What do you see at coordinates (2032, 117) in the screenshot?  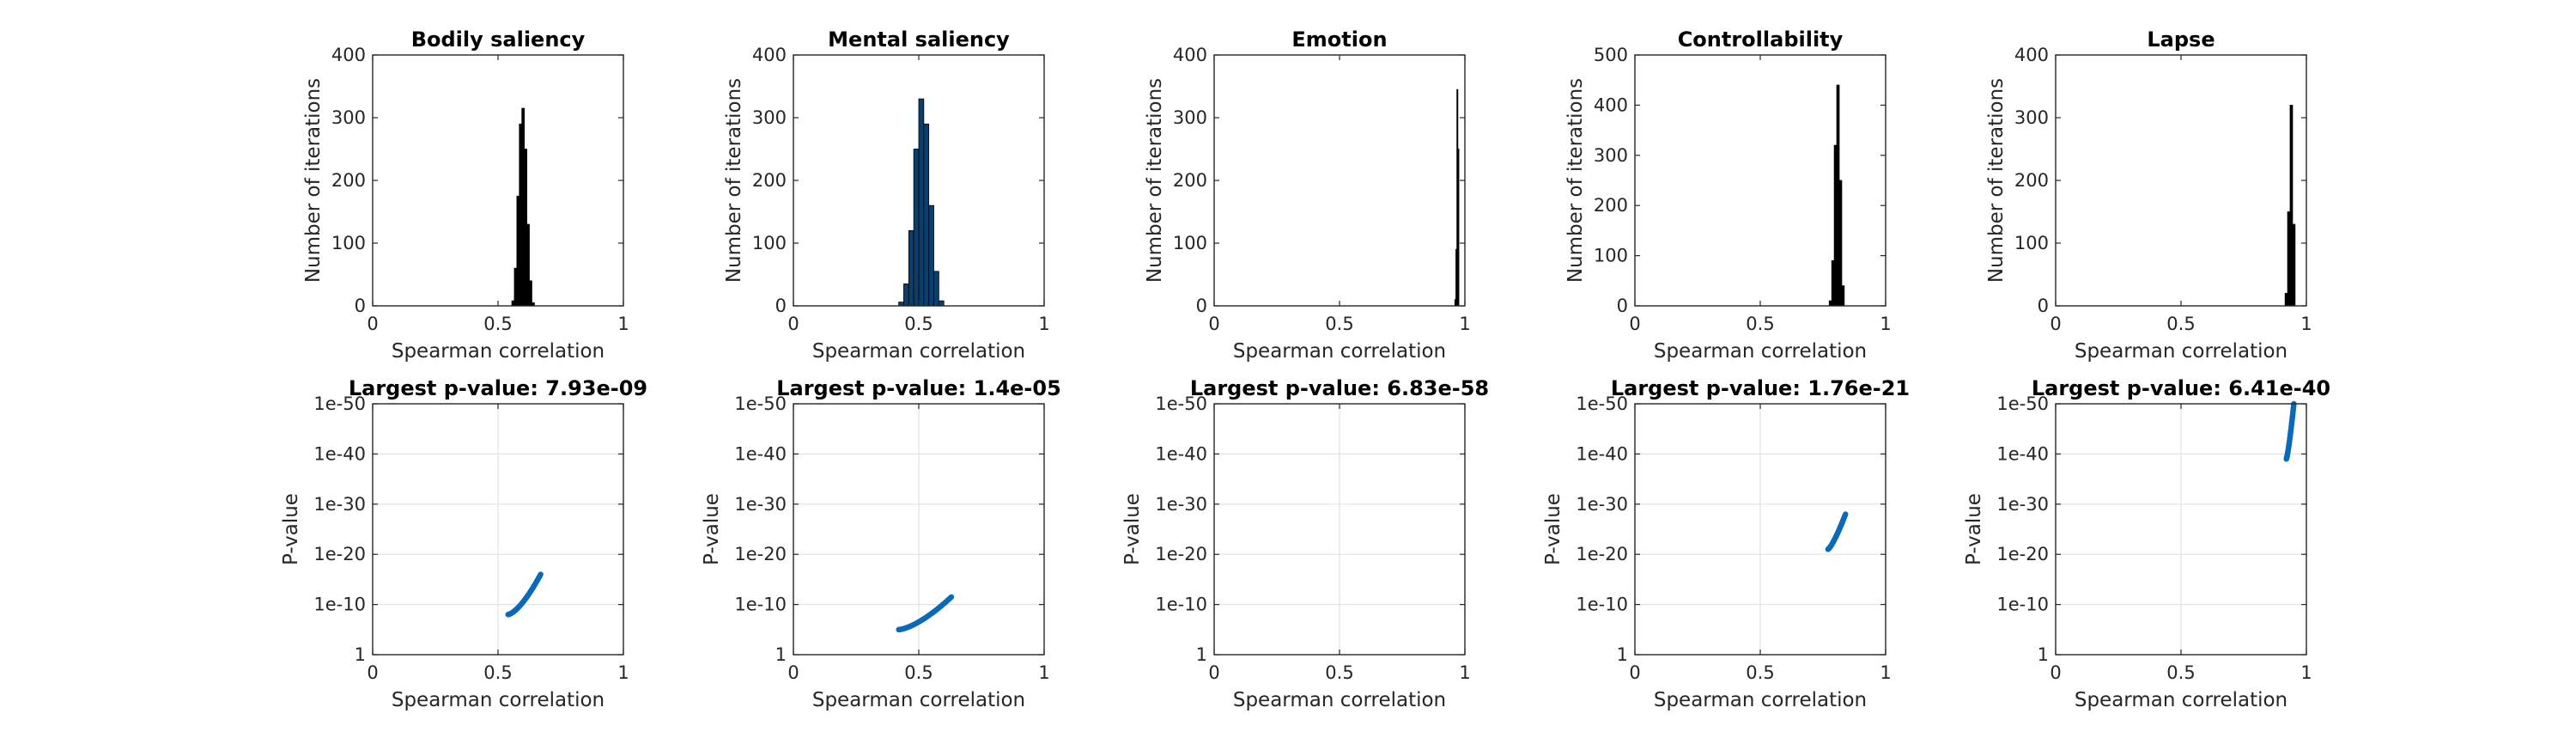 I see `y-tick-label: 300` at bounding box center [2032, 117].